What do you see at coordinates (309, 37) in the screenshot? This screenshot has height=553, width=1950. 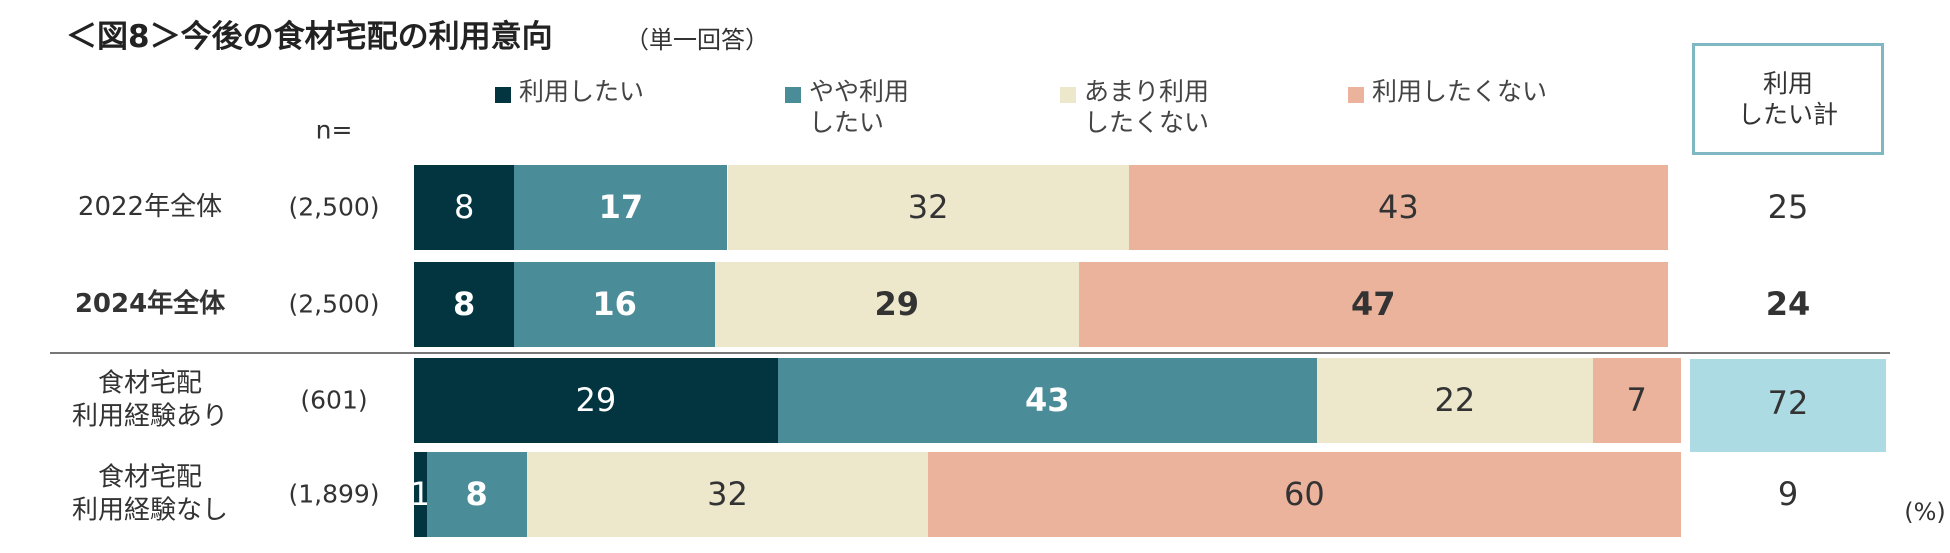 I see `chart-title: ＜図8＞今後の食材宅配の利用意向` at bounding box center [309, 37].